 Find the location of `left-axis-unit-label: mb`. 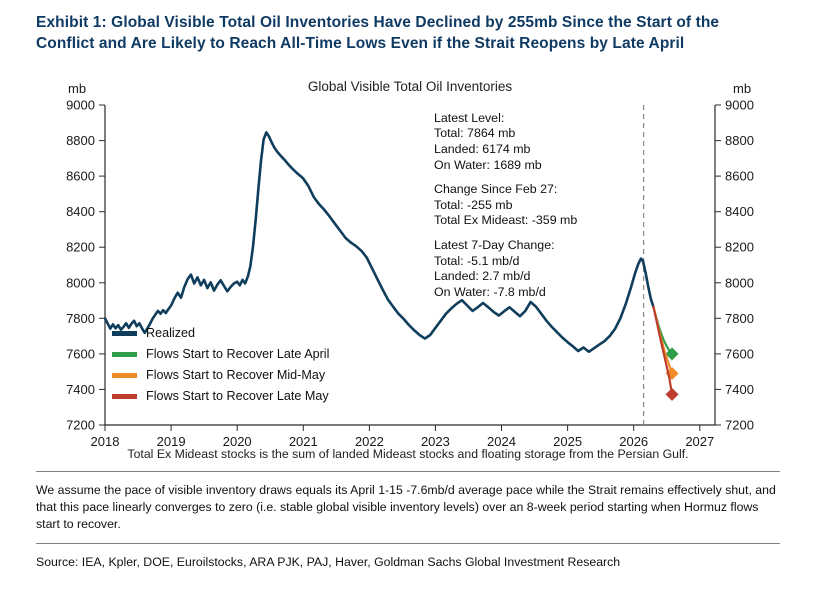

left-axis-unit-label: mb is located at coordinates (77, 88).